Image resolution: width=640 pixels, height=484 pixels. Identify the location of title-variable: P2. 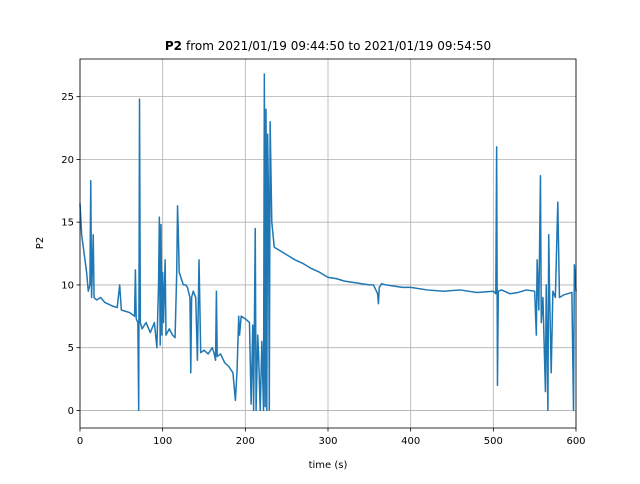
(173, 46).